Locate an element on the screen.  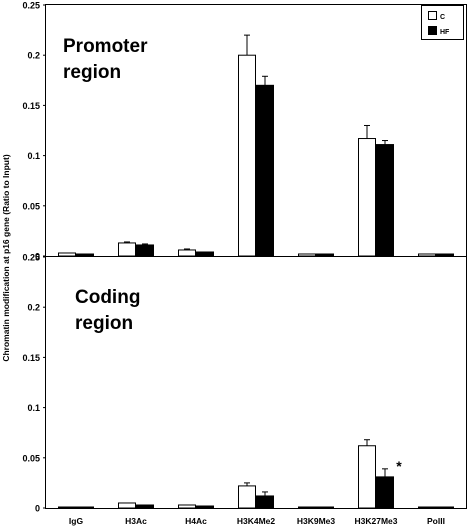
legend-label-hf: HF is located at coordinates (445, 32).